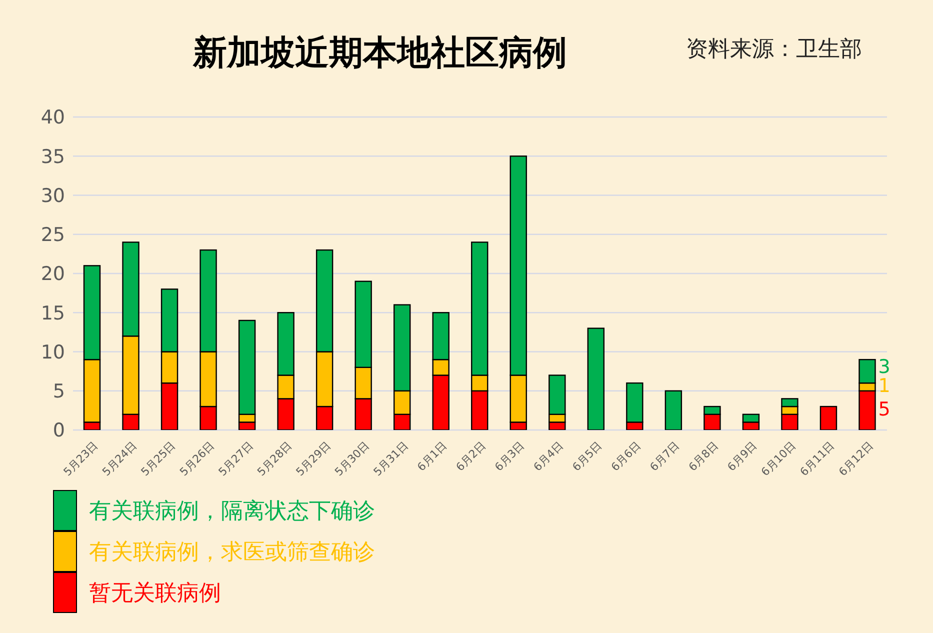  Describe the element at coordinates (471, 456) in the screenshot. I see `x-tick-label: 6月2日` at that location.